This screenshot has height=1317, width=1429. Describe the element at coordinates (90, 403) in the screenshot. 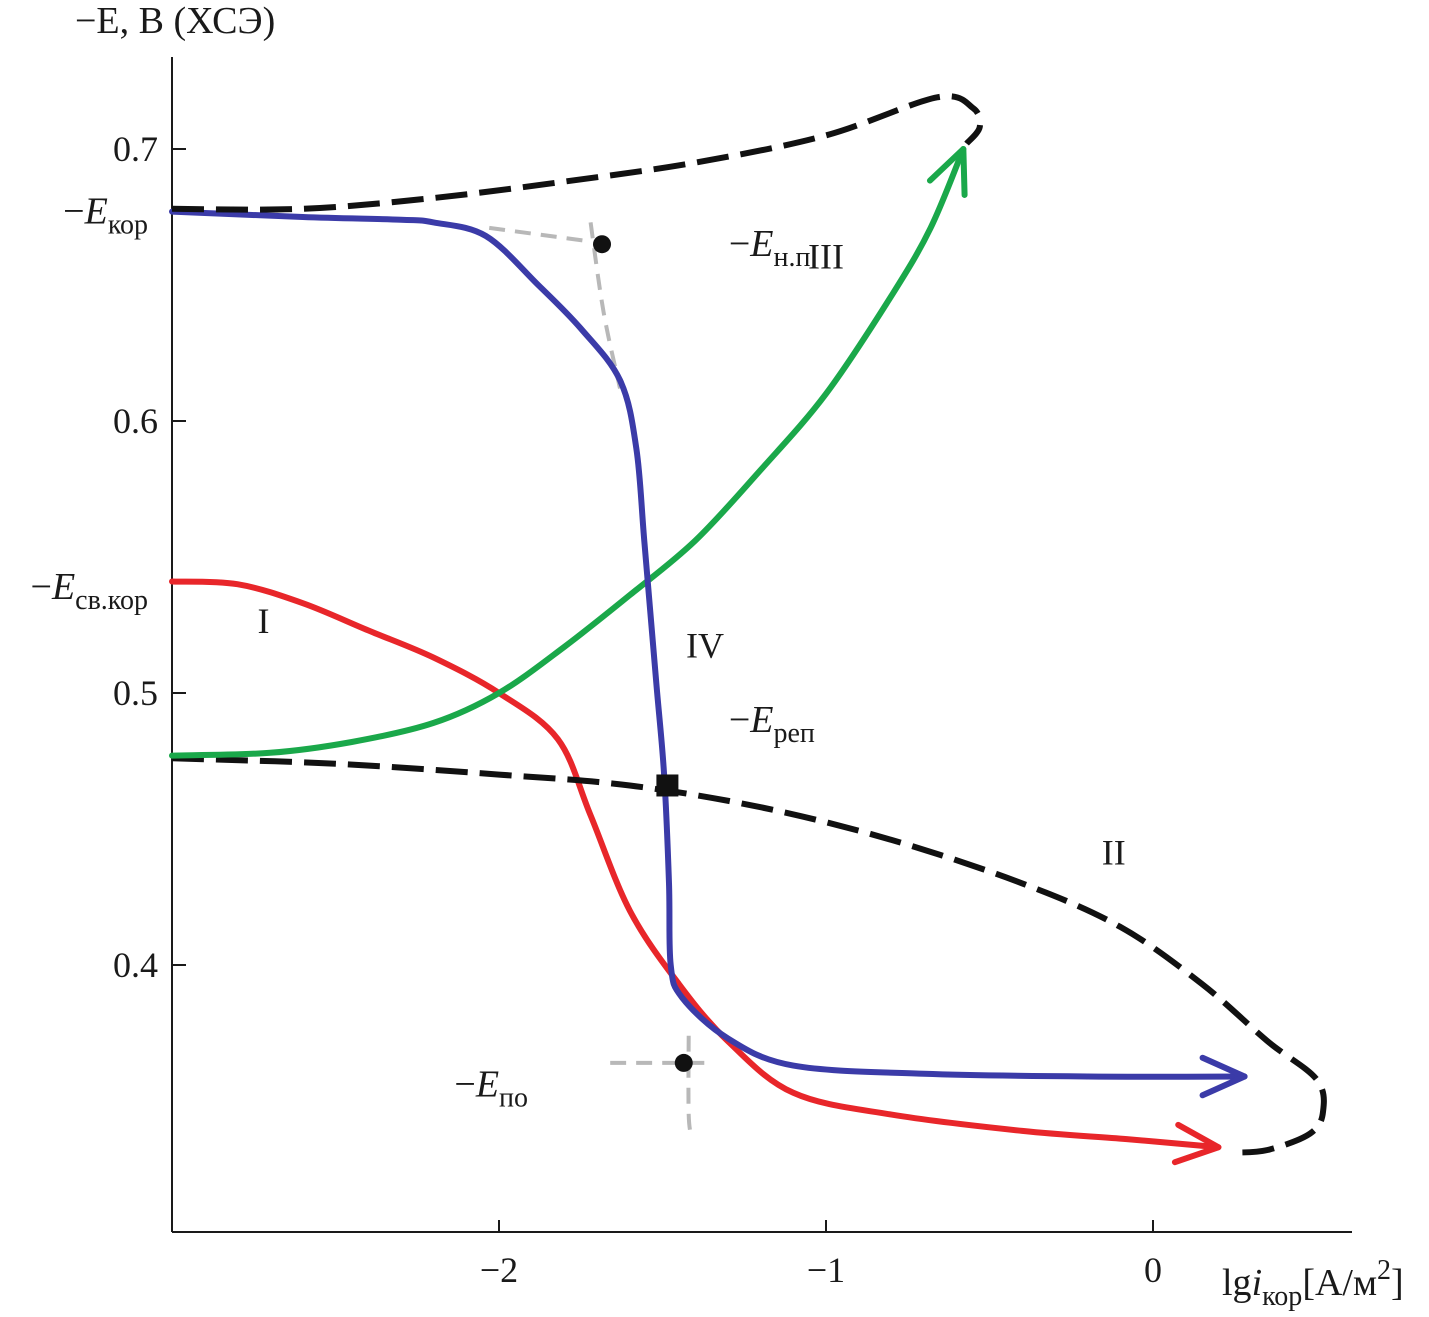

I see `potential-labels: −Eкор−Eсв.кор` at that location.